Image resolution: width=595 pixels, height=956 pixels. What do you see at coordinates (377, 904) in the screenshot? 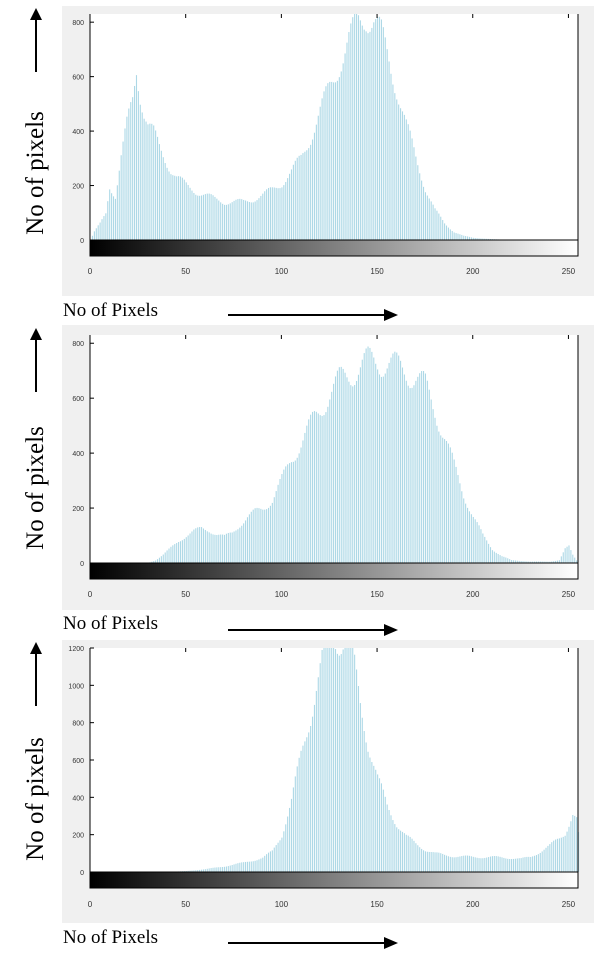
I see `x-tick-label: 150` at bounding box center [377, 904].